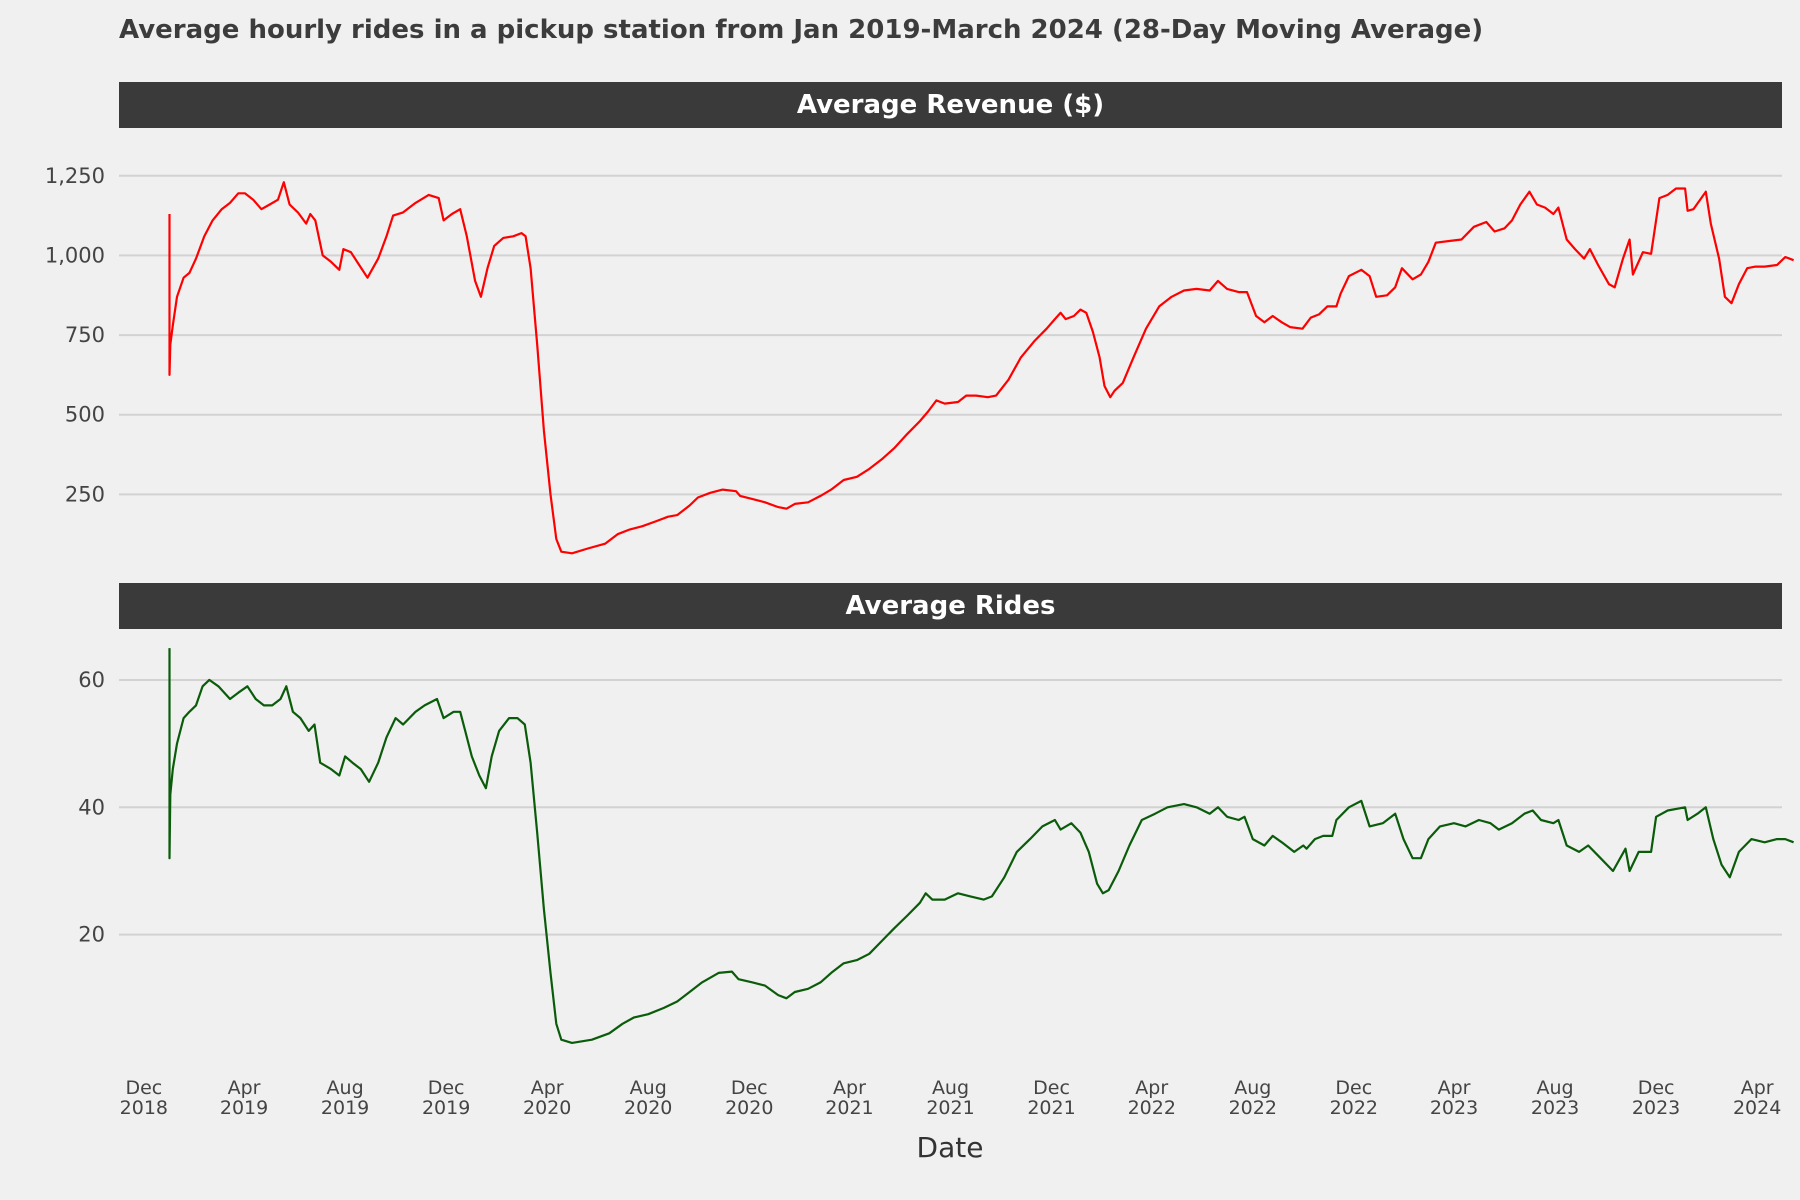 The width and height of the screenshot is (1800, 1200). What do you see at coordinates (85, 415) in the screenshot?
I see `y-tick-label: 500` at bounding box center [85, 415].